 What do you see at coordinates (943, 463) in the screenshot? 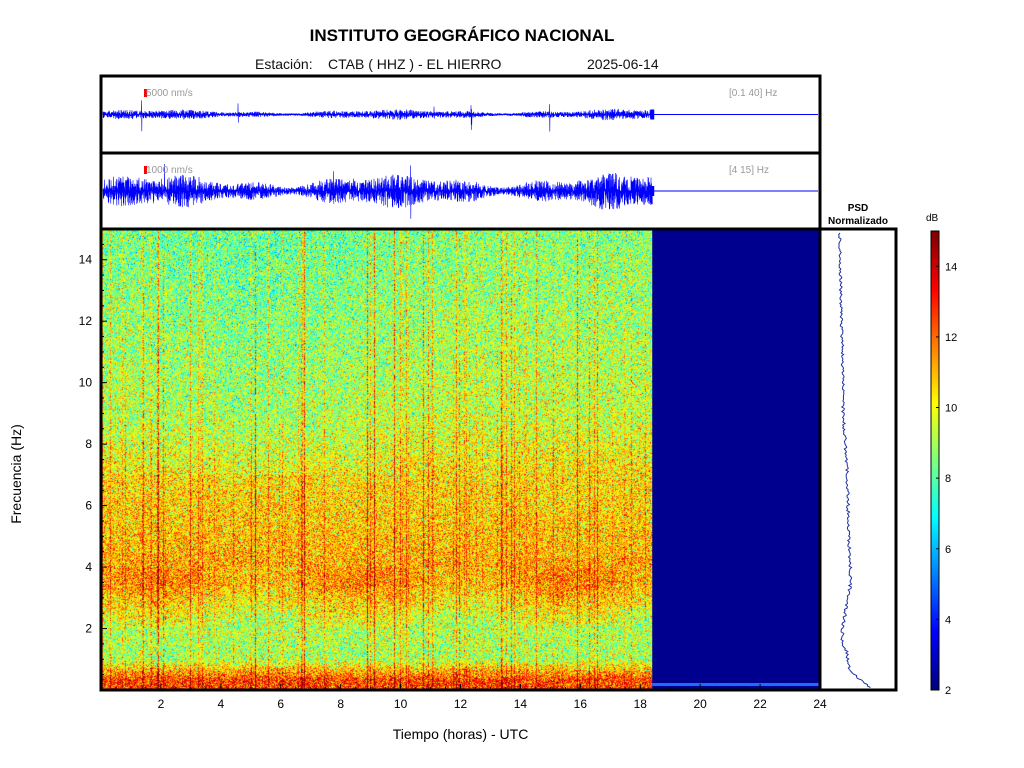
I see `colorbar-panel: 2 4 6 8 10 12 14` at bounding box center [943, 463].